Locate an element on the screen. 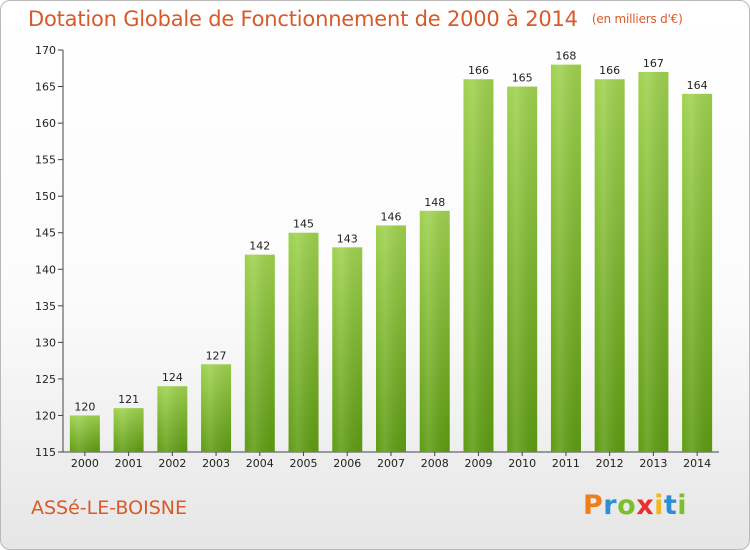 This screenshot has height=550, width=750. x-tick-label: 2001 is located at coordinates (129, 463).